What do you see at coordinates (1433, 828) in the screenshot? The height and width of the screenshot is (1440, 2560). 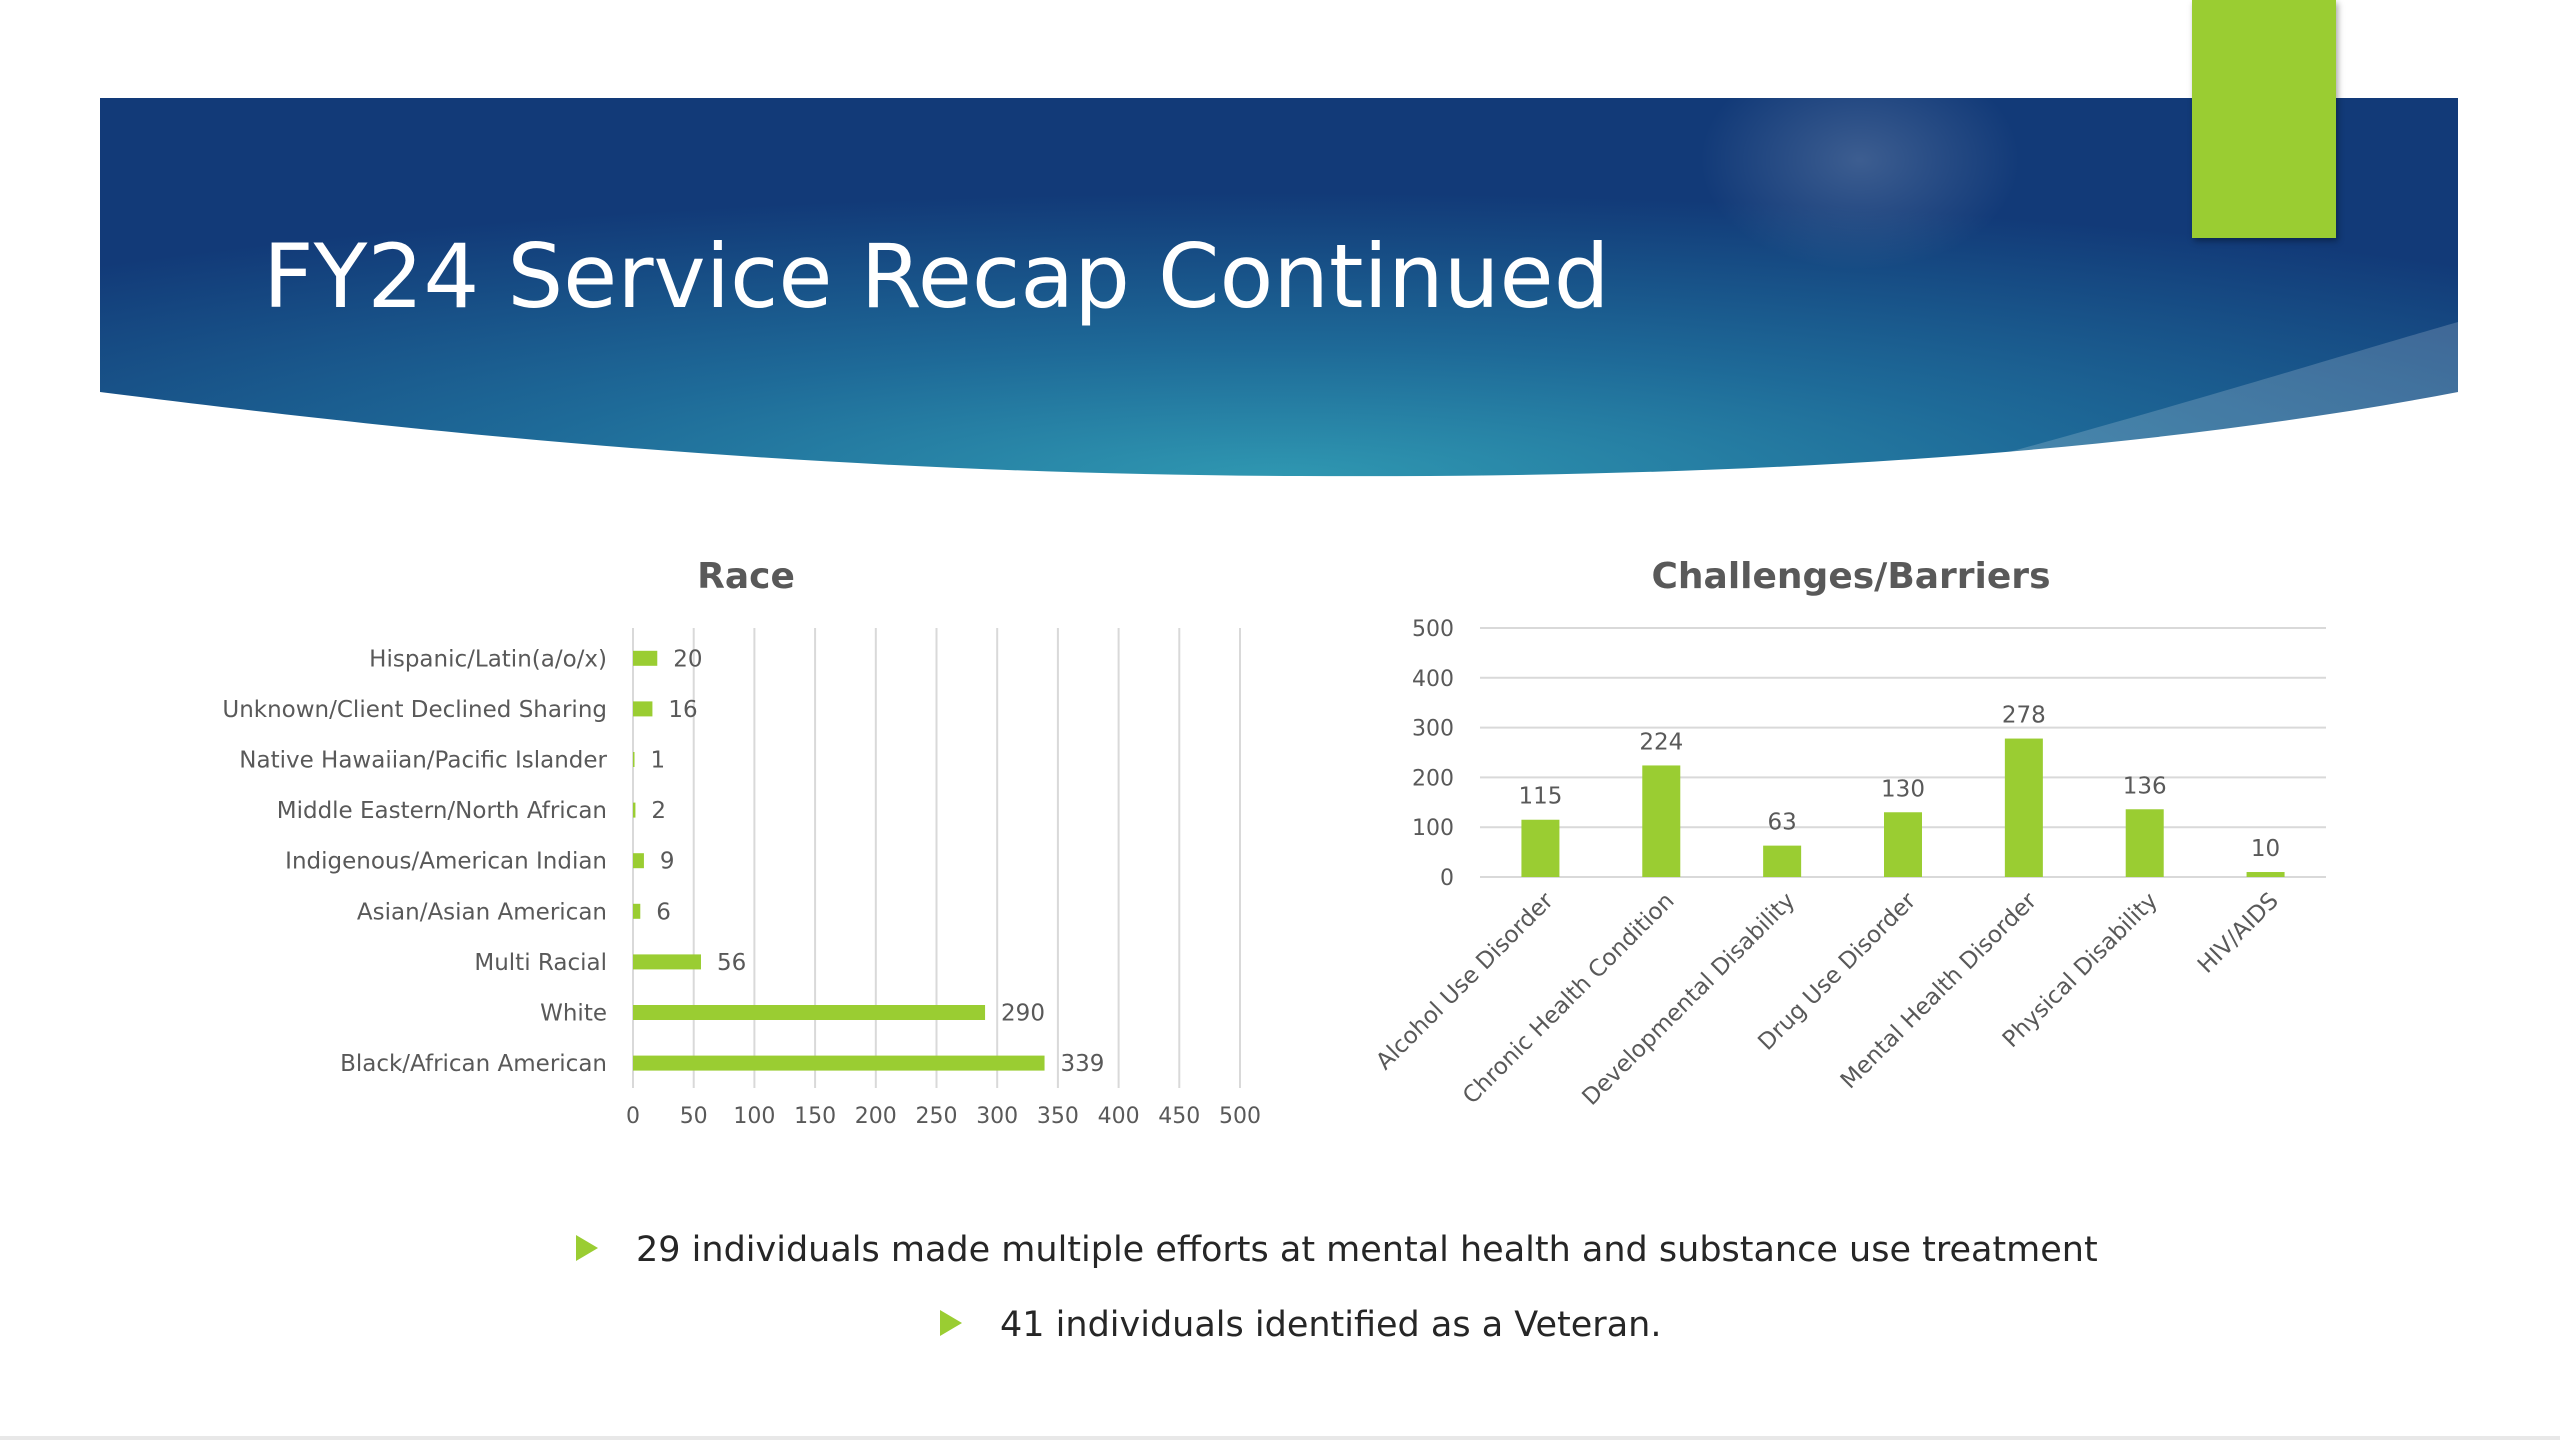 I see `challenges-y-tick-label: 100` at bounding box center [1433, 828].